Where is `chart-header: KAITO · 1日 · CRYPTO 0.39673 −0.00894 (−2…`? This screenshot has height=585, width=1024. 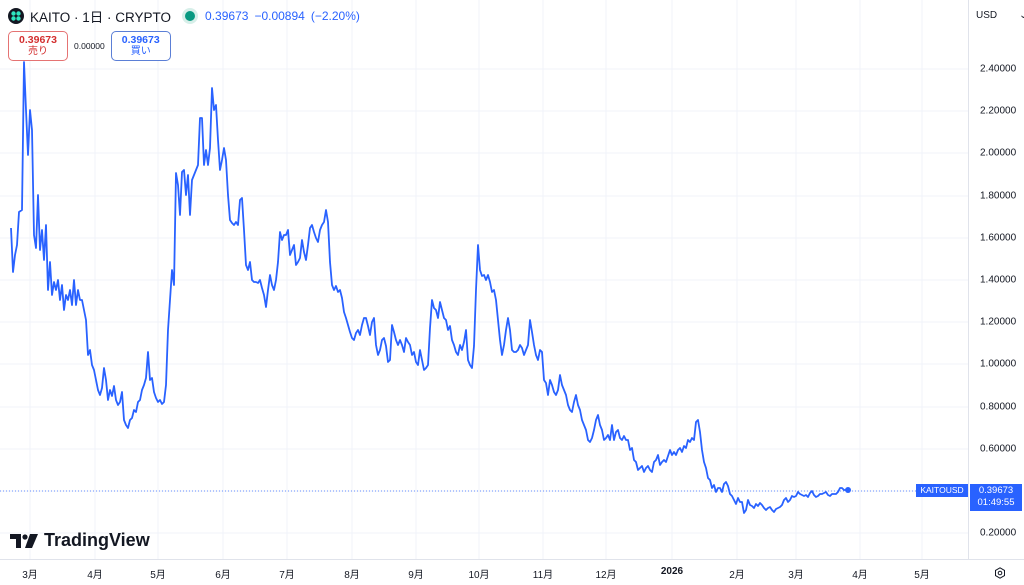 chart-header: KAITO · 1日 · CRYPTO 0.39673 −0.00894 (−2… is located at coordinates (184, 16).